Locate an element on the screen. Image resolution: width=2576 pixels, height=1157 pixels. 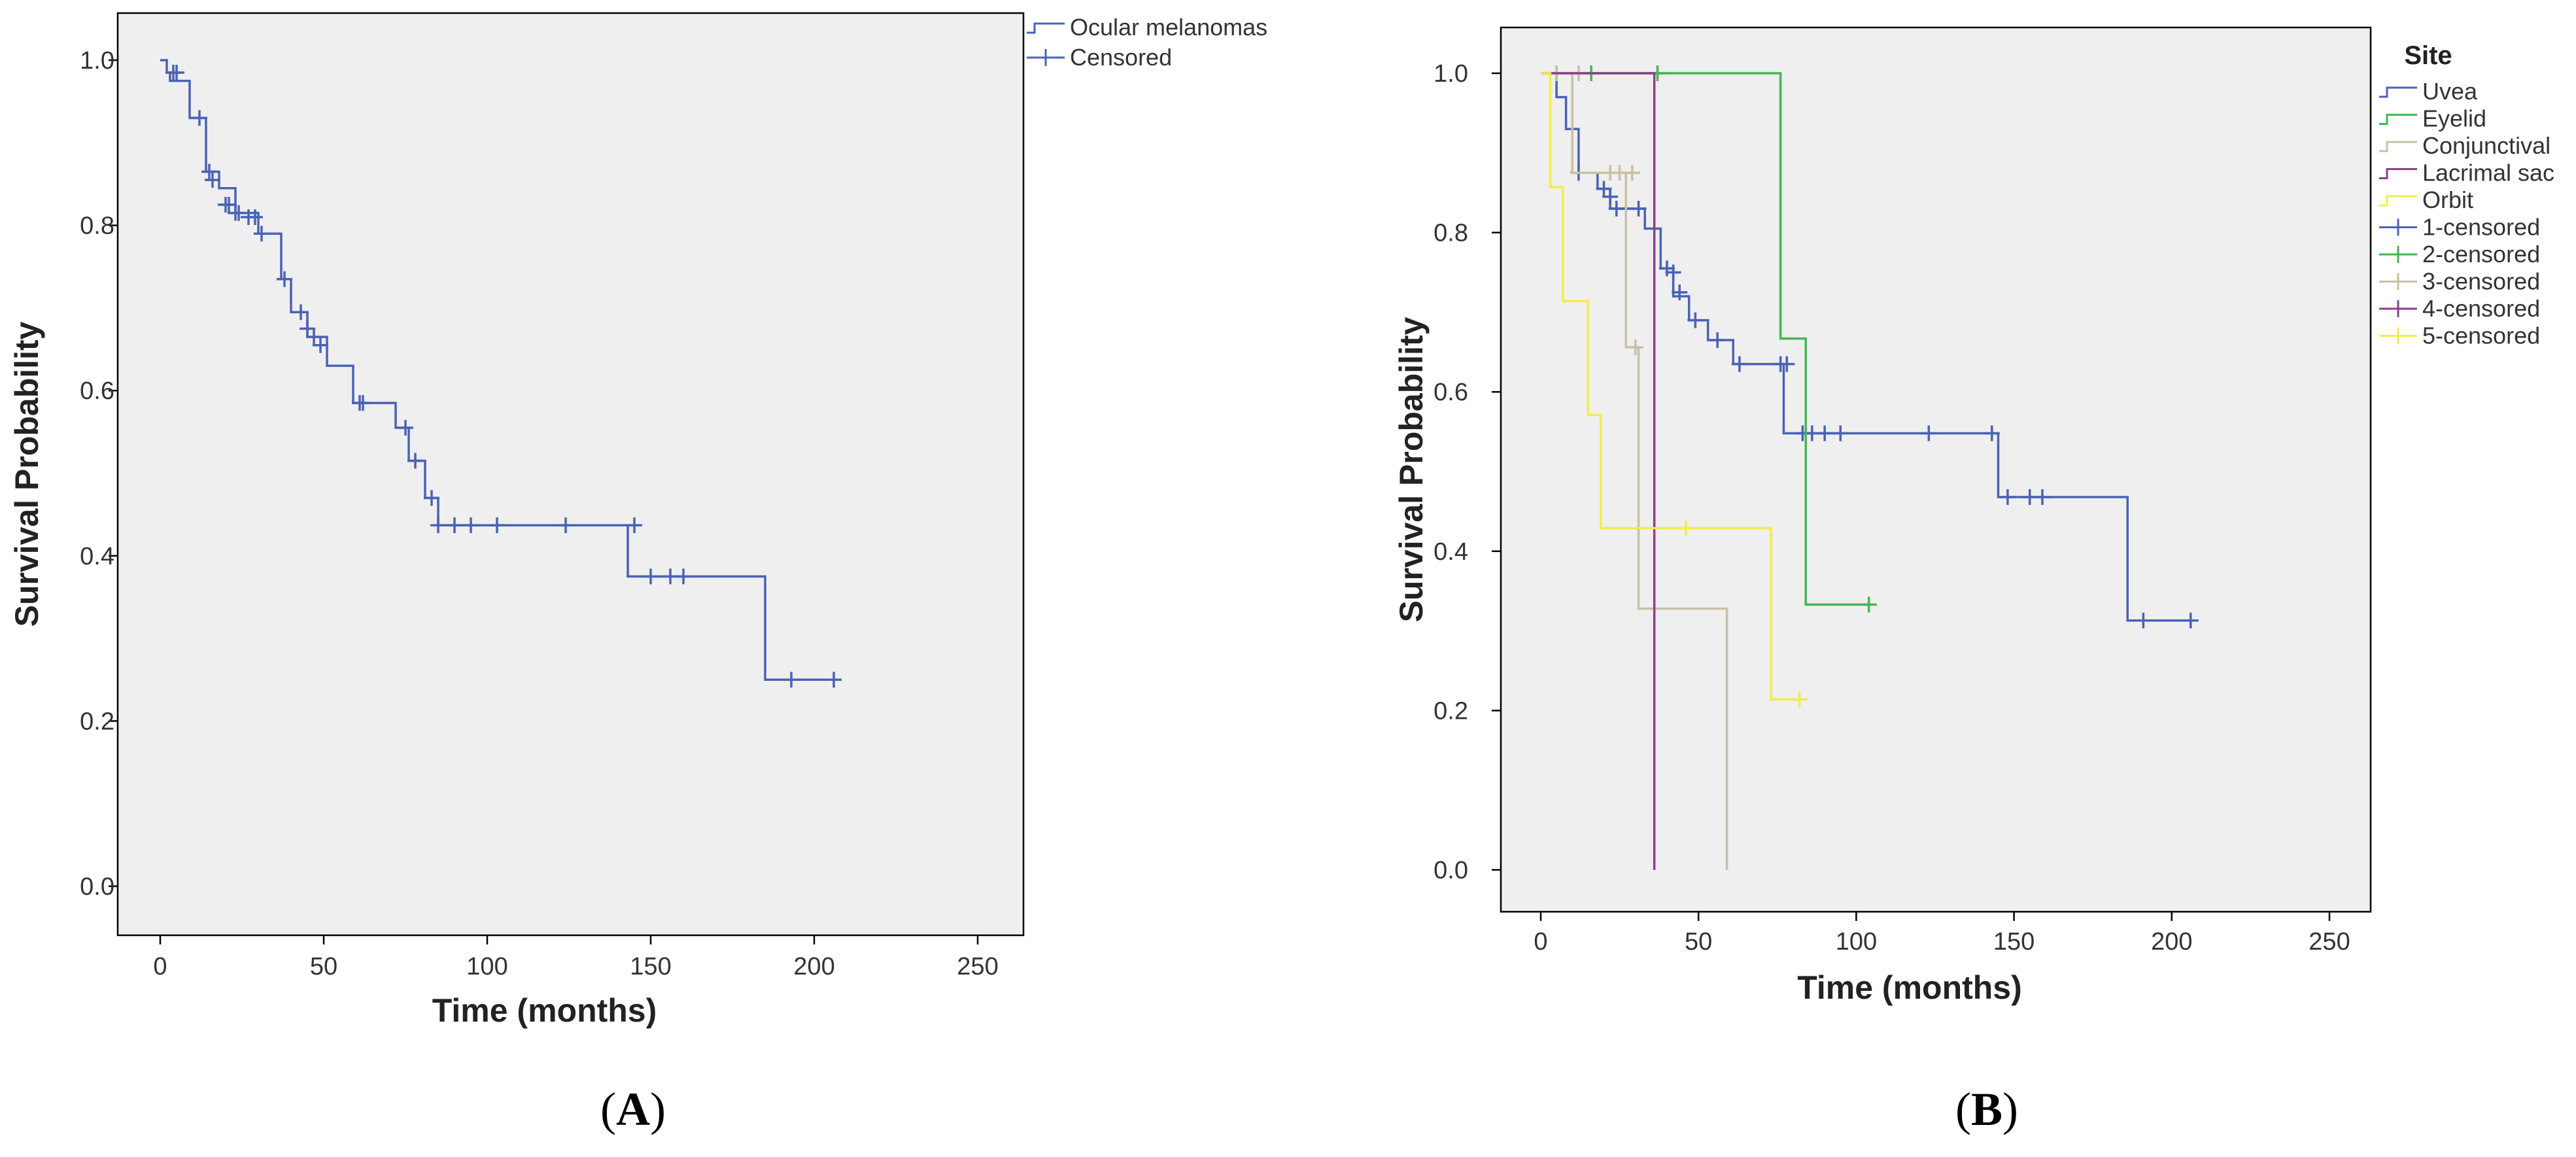
panel-label-b: (B) is located at coordinates (1987, 1109).